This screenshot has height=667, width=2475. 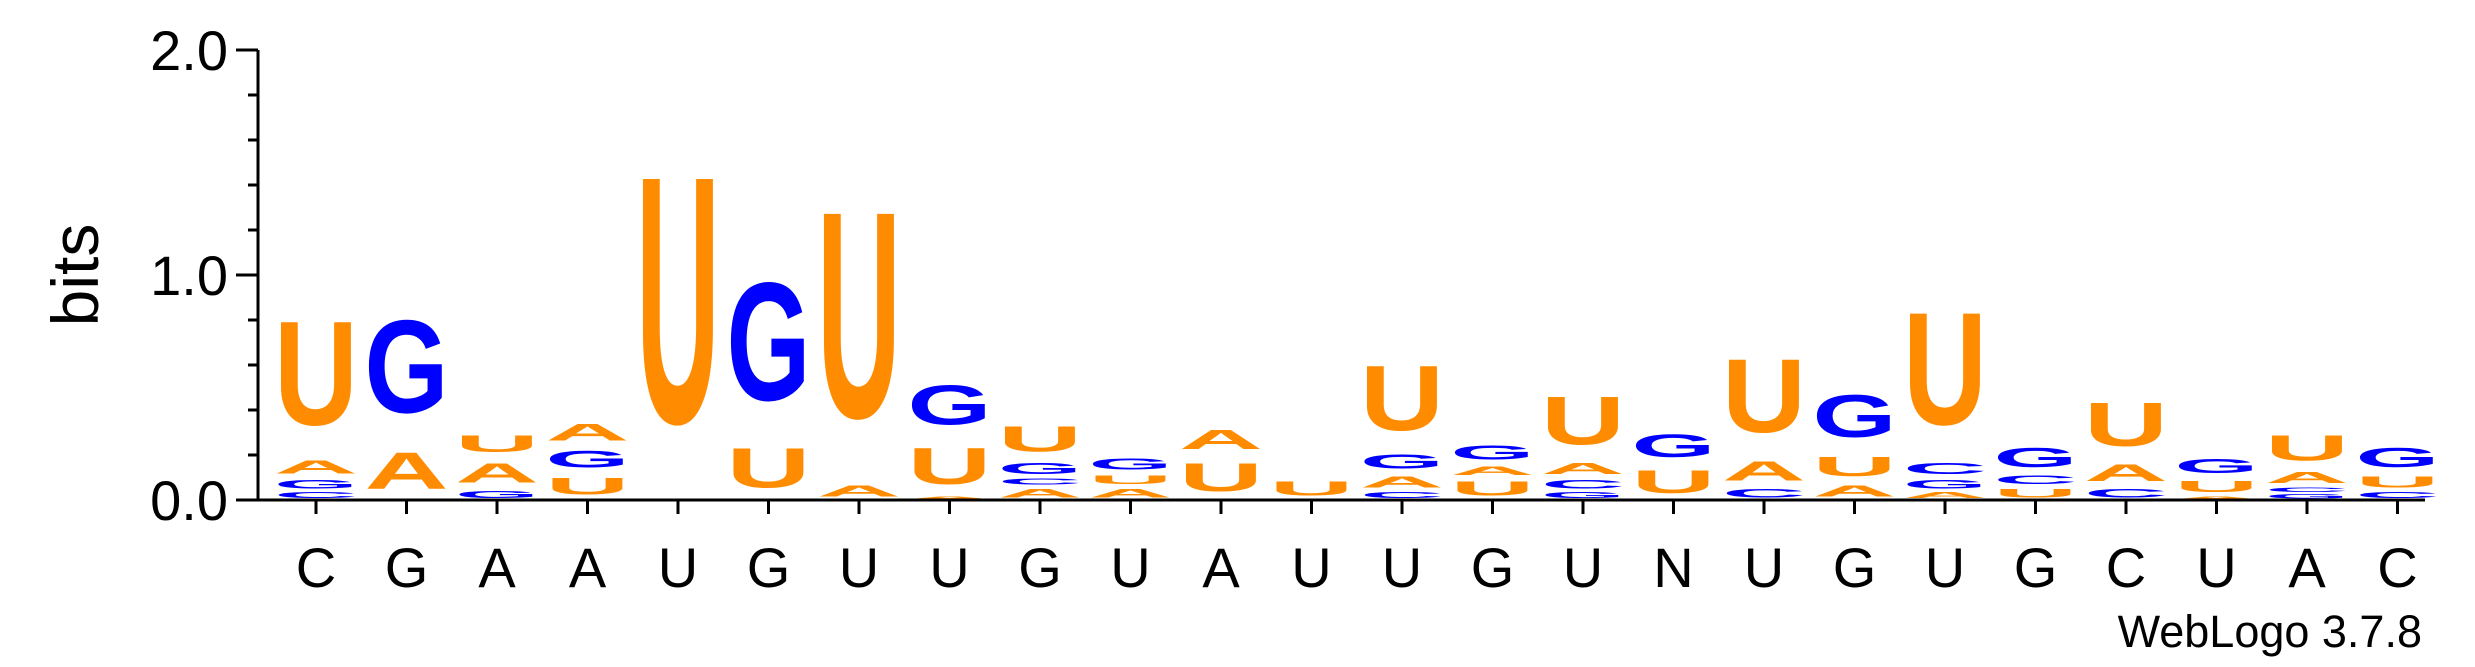 What do you see at coordinates (1673, 567) in the screenshot?
I see `x-tick-label: N` at bounding box center [1673, 567].